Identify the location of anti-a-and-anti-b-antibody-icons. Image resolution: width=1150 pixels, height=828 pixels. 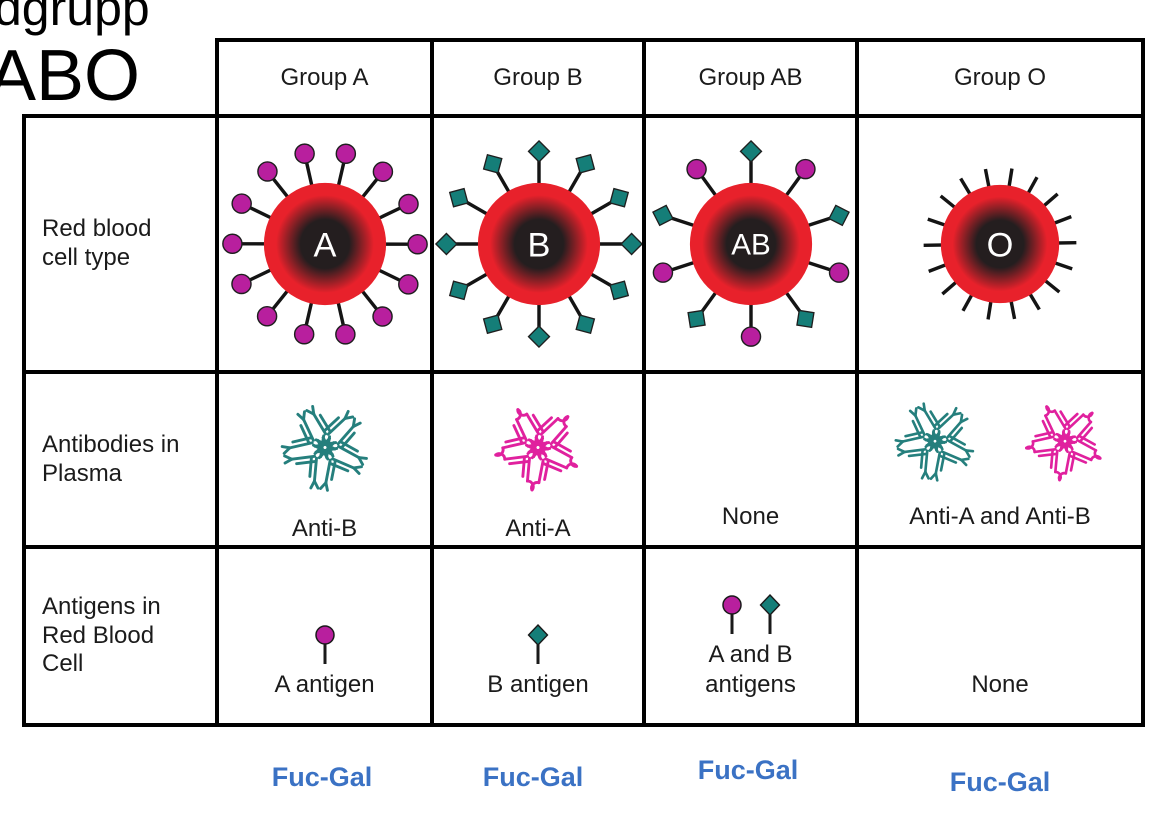
(1000, 438).